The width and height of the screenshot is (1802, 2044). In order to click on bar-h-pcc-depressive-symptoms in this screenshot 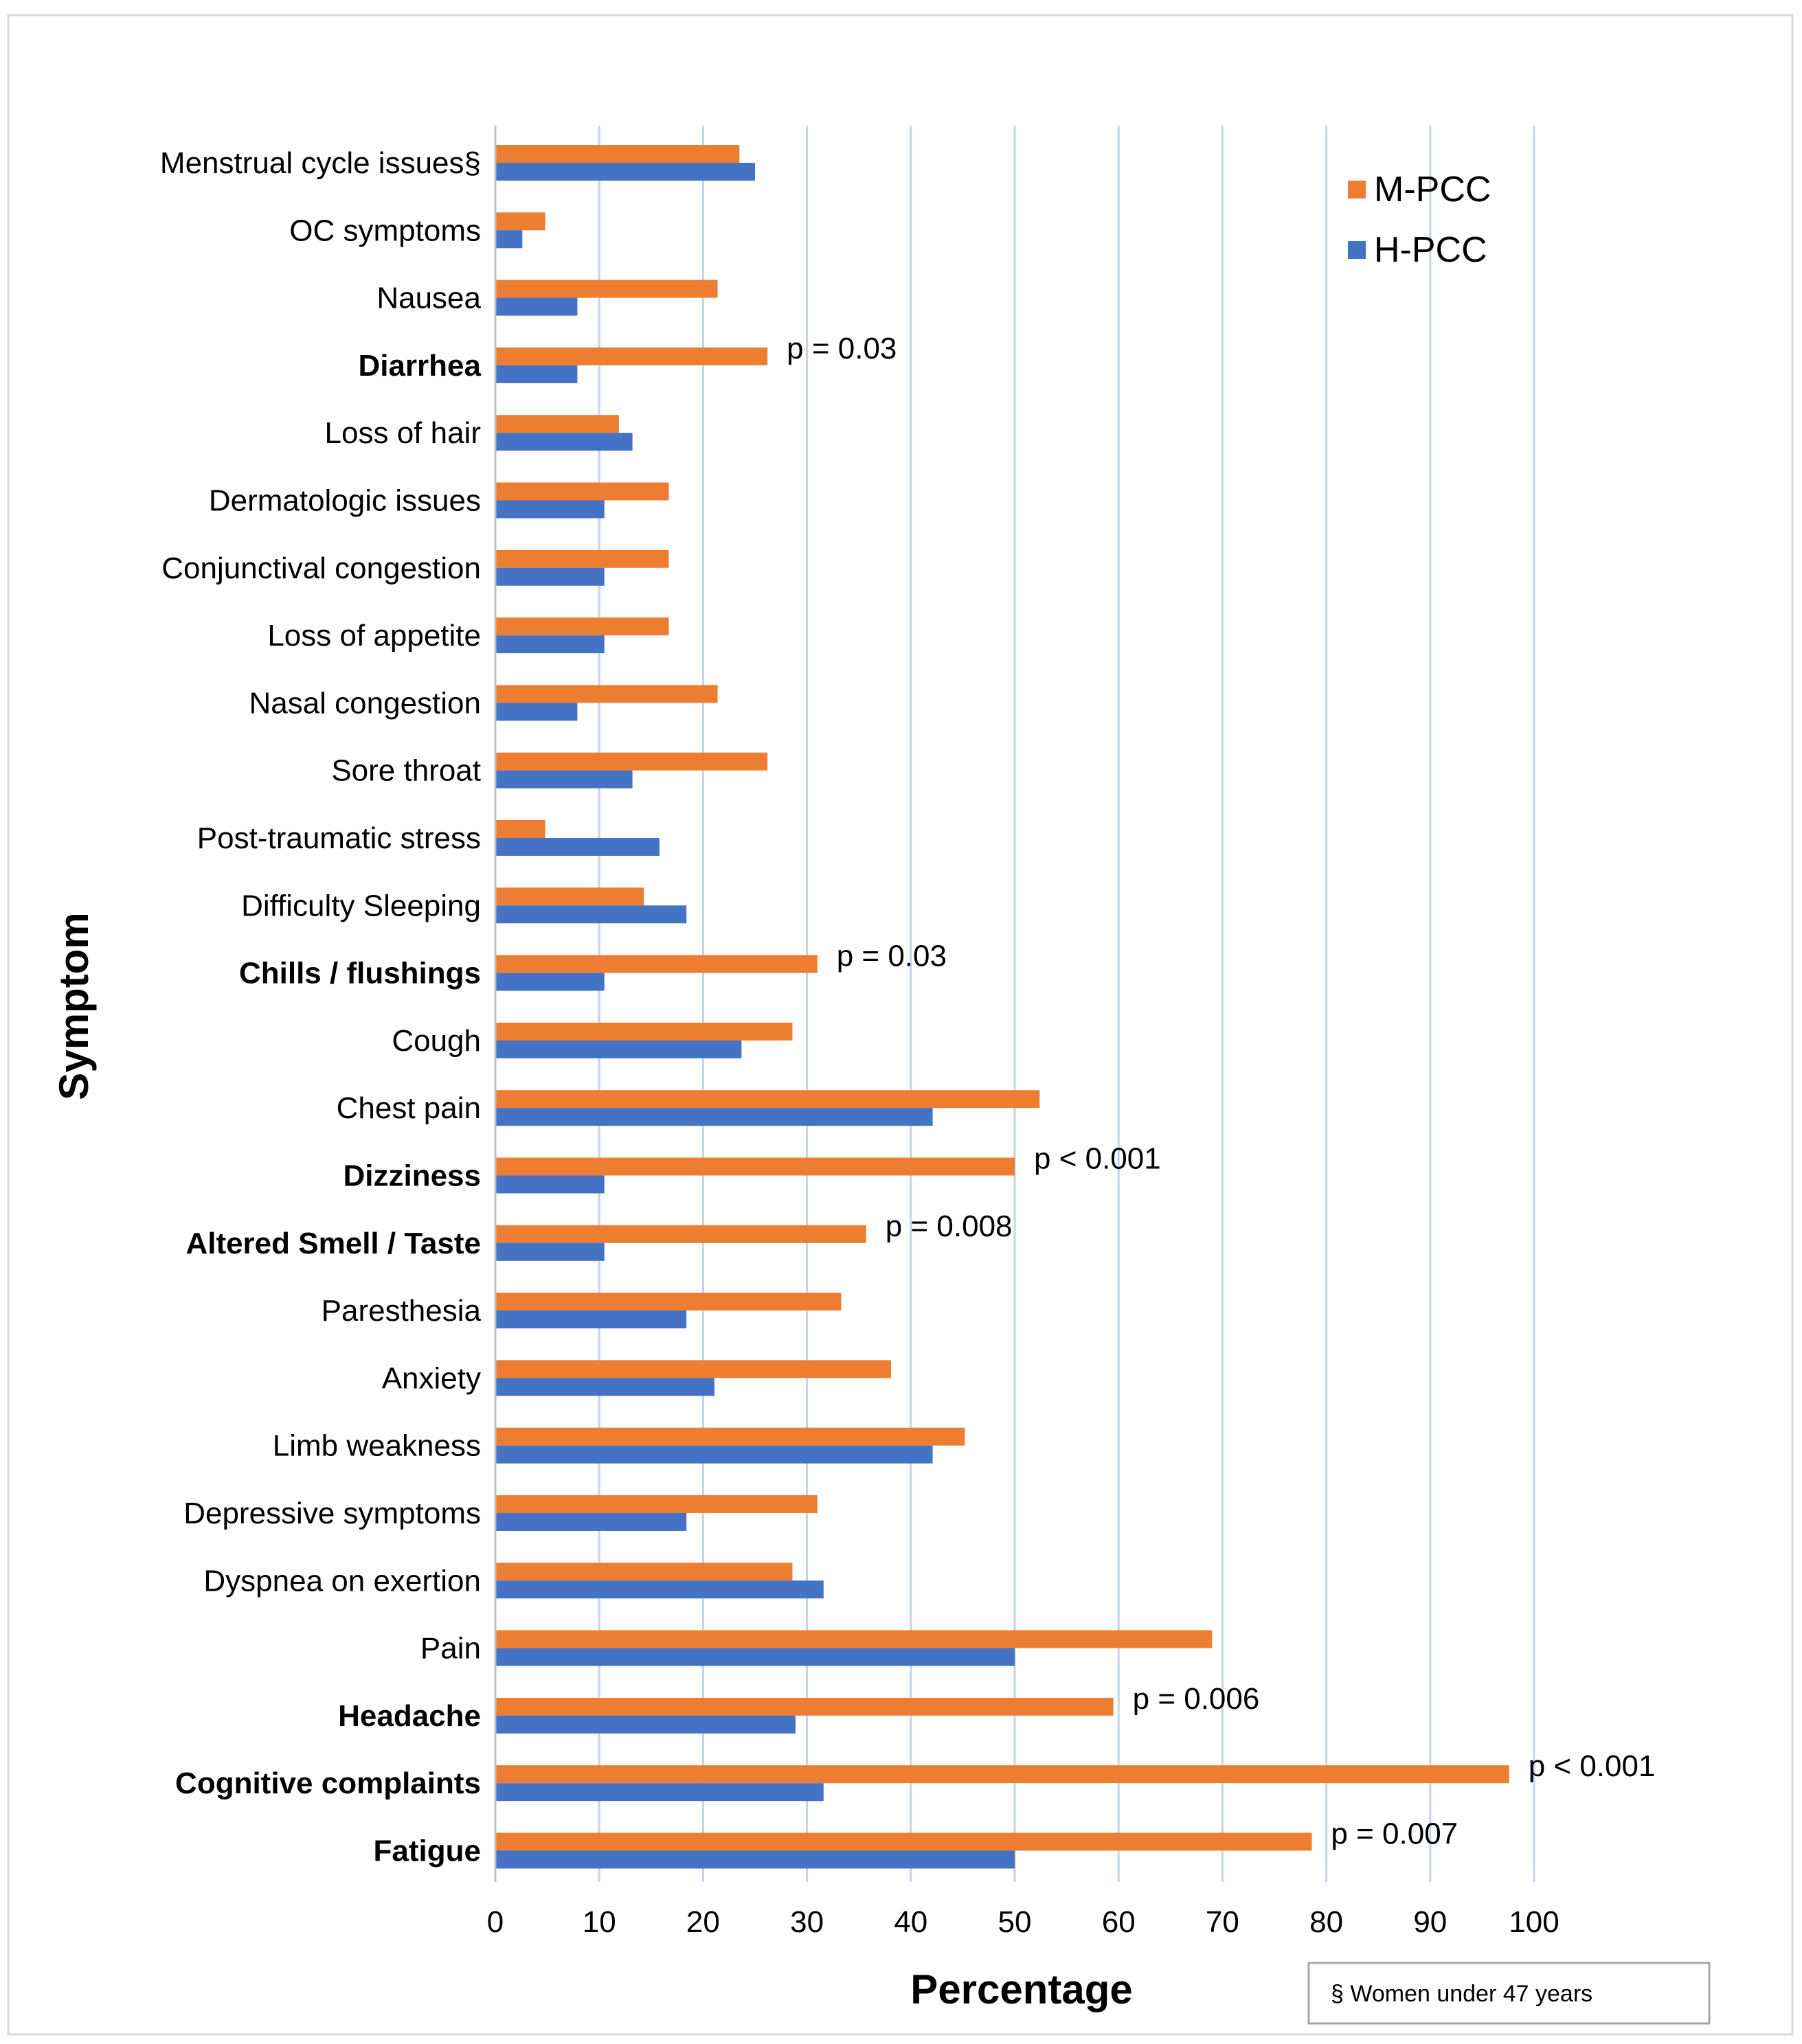, I will do `click(591, 1522)`.